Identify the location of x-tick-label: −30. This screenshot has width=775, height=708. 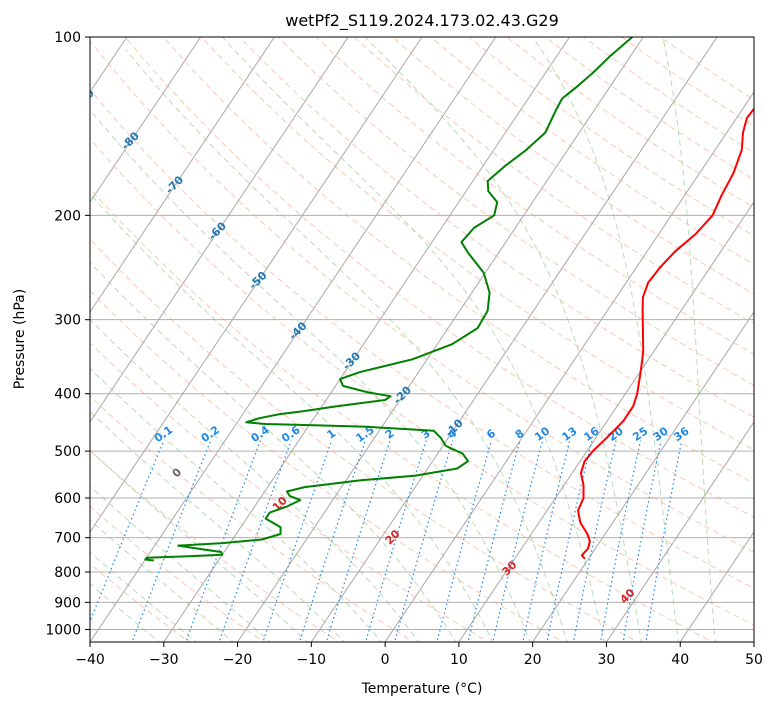
(164, 660).